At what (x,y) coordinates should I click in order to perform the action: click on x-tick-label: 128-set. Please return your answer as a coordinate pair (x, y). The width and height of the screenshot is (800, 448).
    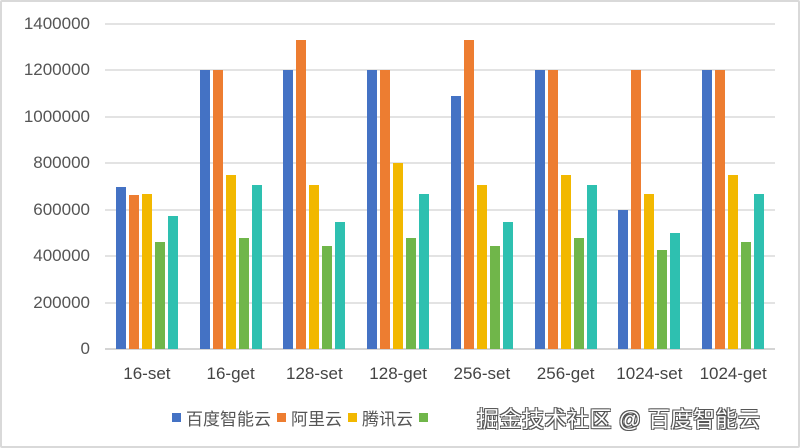
    Looking at the image, I should click on (314, 373).